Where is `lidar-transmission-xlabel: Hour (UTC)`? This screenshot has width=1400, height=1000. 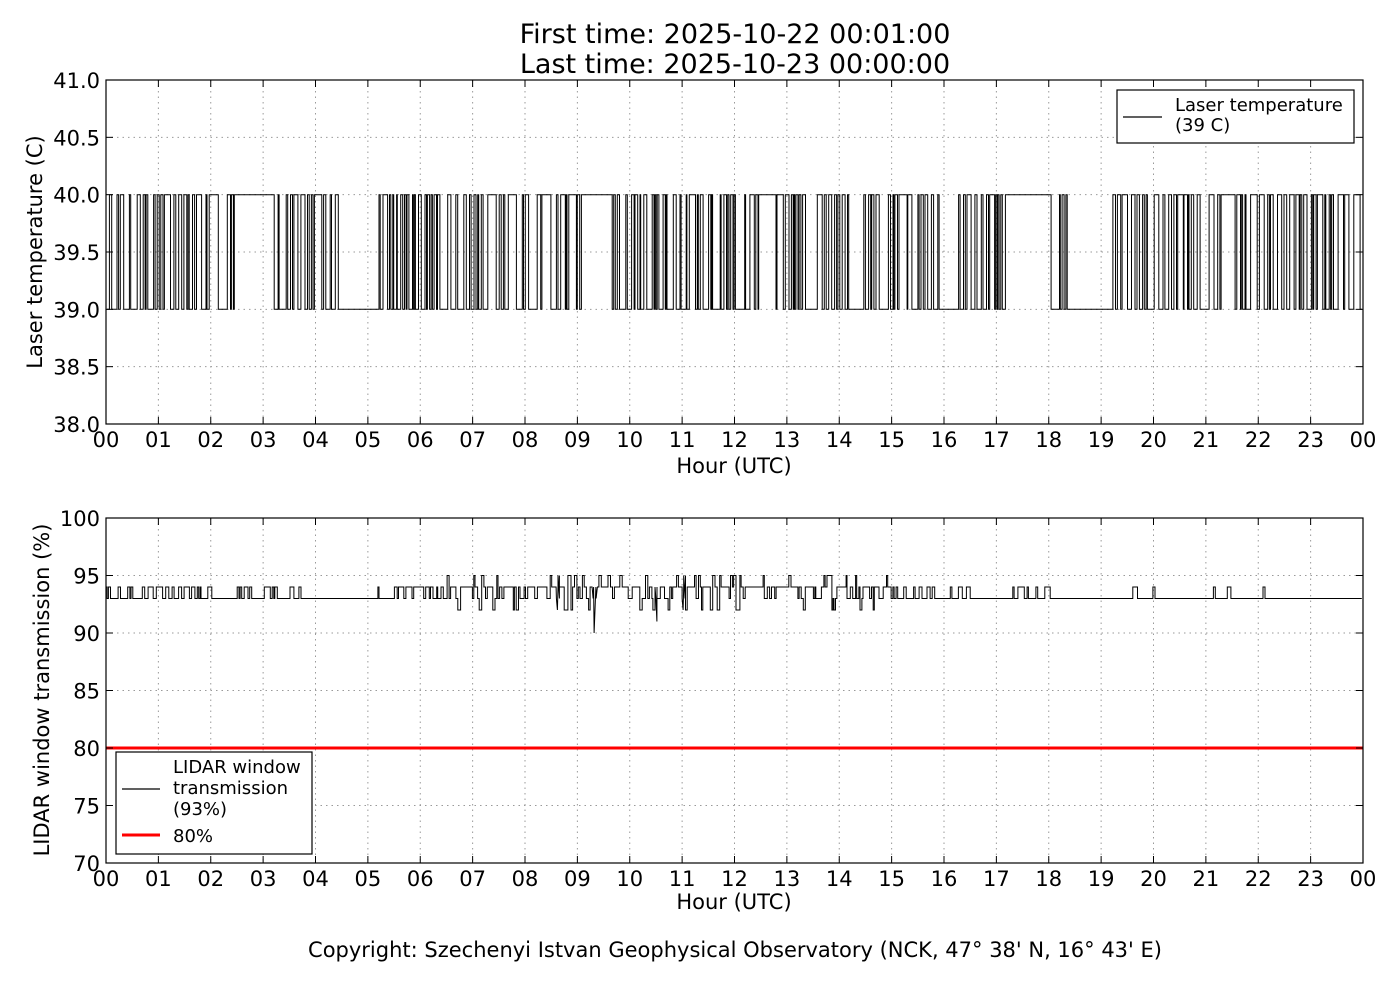 lidar-transmission-xlabel: Hour (UTC) is located at coordinates (733, 902).